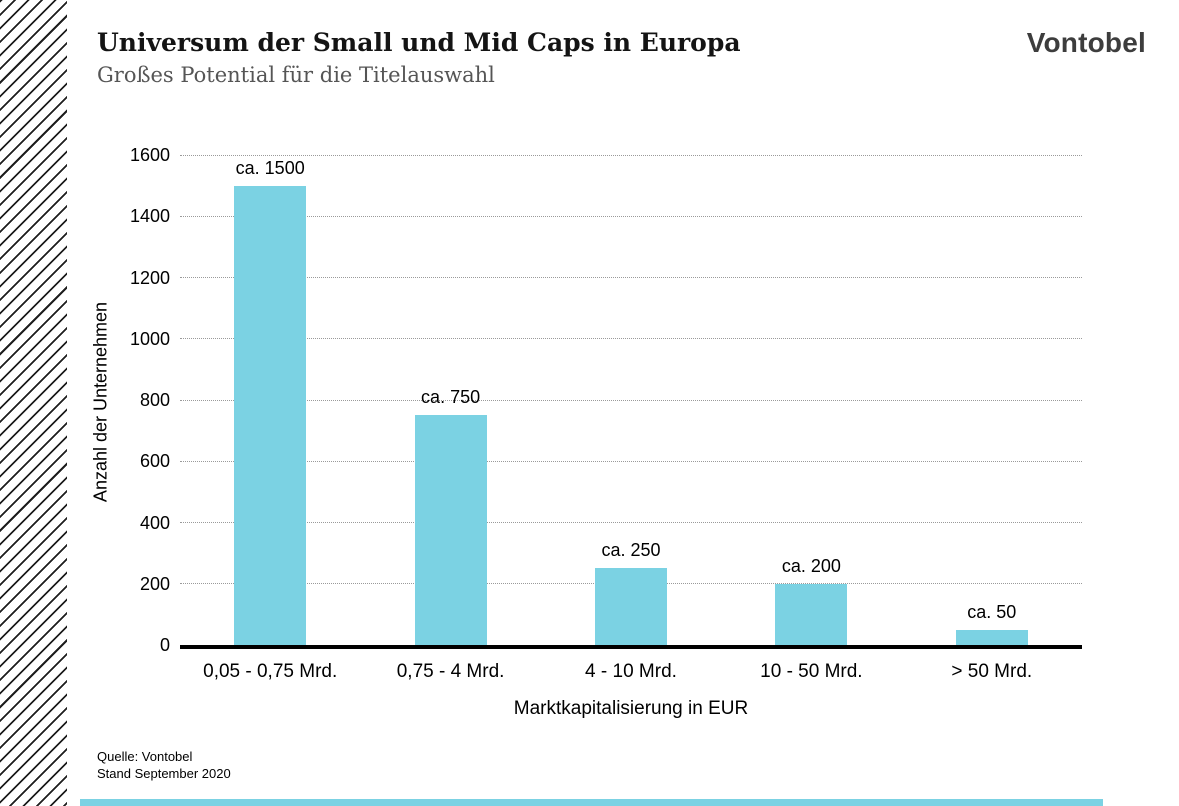 The width and height of the screenshot is (1179, 806). Describe the element at coordinates (137, 400) in the screenshot. I see `y-axis-ticks: 0 200 400 600 800 1000 1200 1400 1600` at that location.